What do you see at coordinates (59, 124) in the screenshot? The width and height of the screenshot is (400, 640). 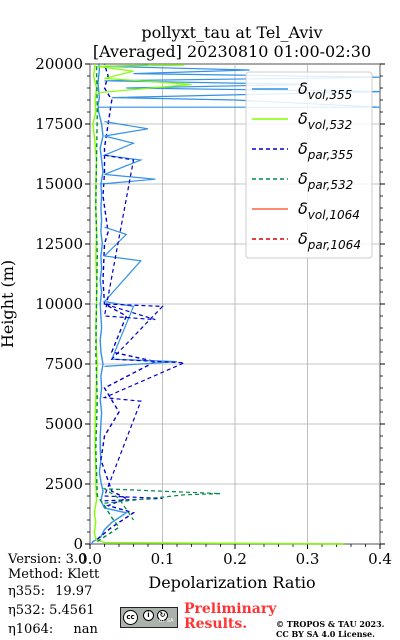 I see `y-tick-label: 17500` at bounding box center [59, 124].